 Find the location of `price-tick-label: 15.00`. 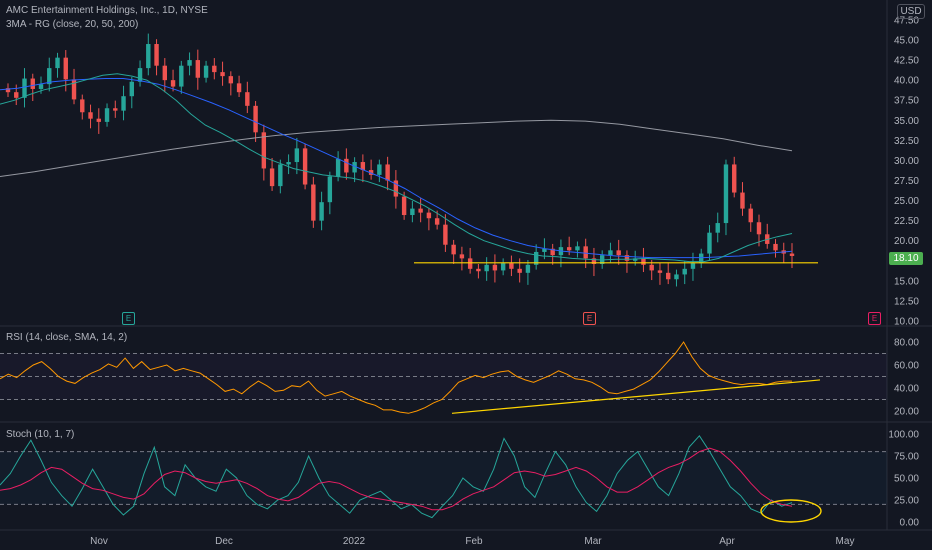

price-tick-label: 15.00 is located at coordinates (906, 281).